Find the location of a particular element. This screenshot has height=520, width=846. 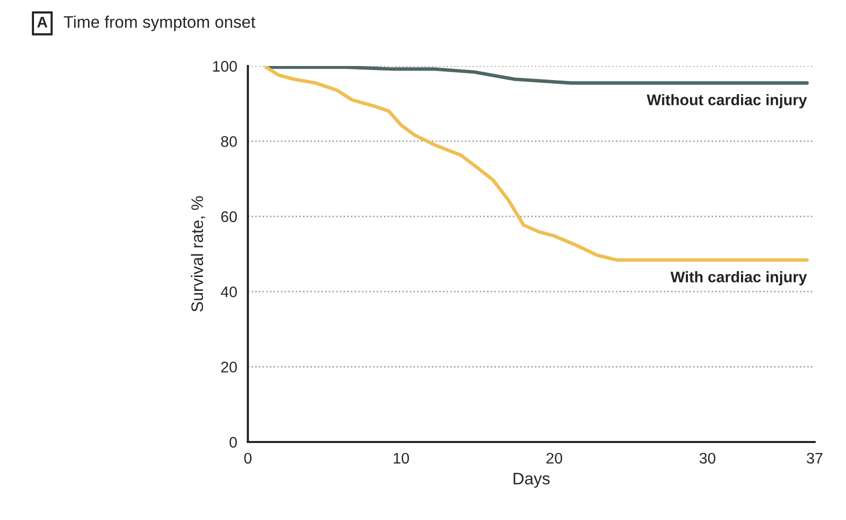

x-tick-label: 30 is located at coordinates (708, 458).